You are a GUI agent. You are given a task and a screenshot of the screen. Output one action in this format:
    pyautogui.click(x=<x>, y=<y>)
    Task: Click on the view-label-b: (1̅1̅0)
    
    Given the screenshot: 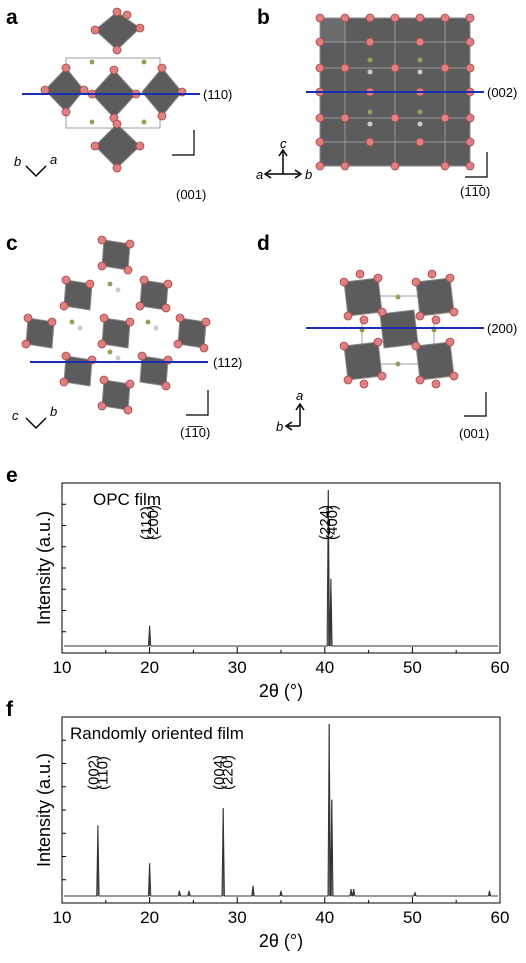 What is the action you would take?
    pyautogui.click(x=475, y=191)
    